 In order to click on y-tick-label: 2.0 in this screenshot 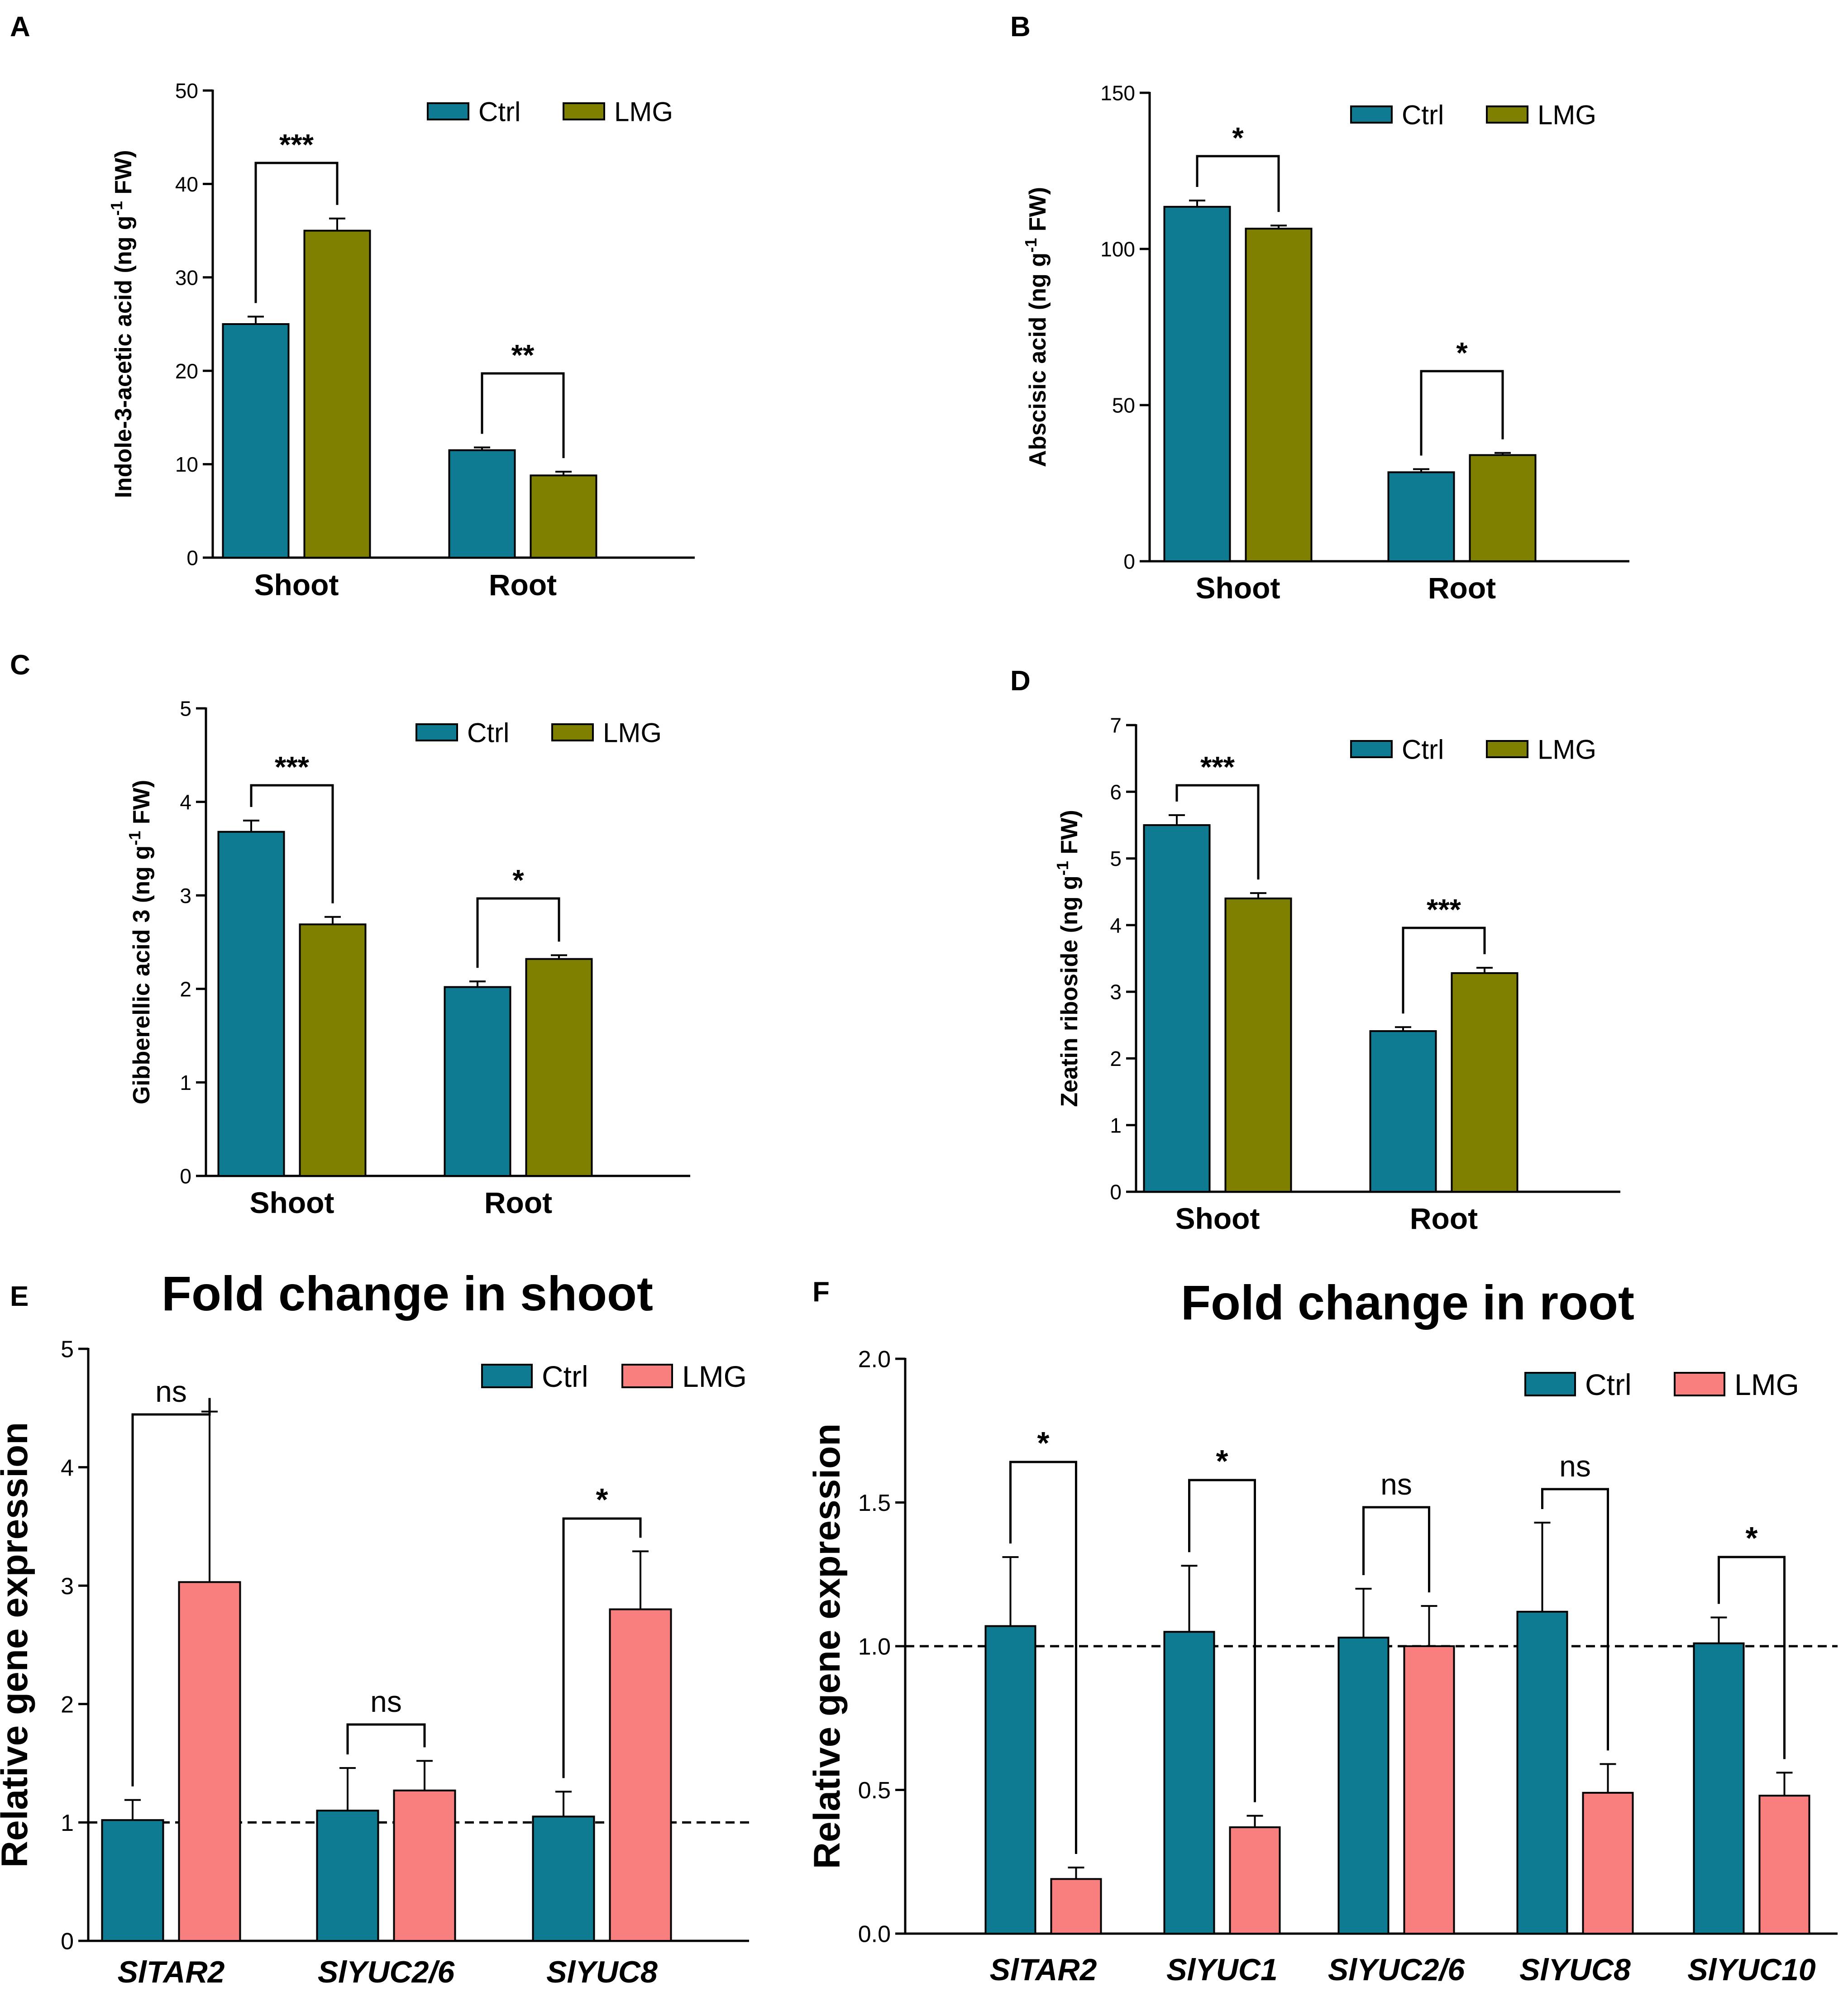, I will do `click(874, 1360)`.